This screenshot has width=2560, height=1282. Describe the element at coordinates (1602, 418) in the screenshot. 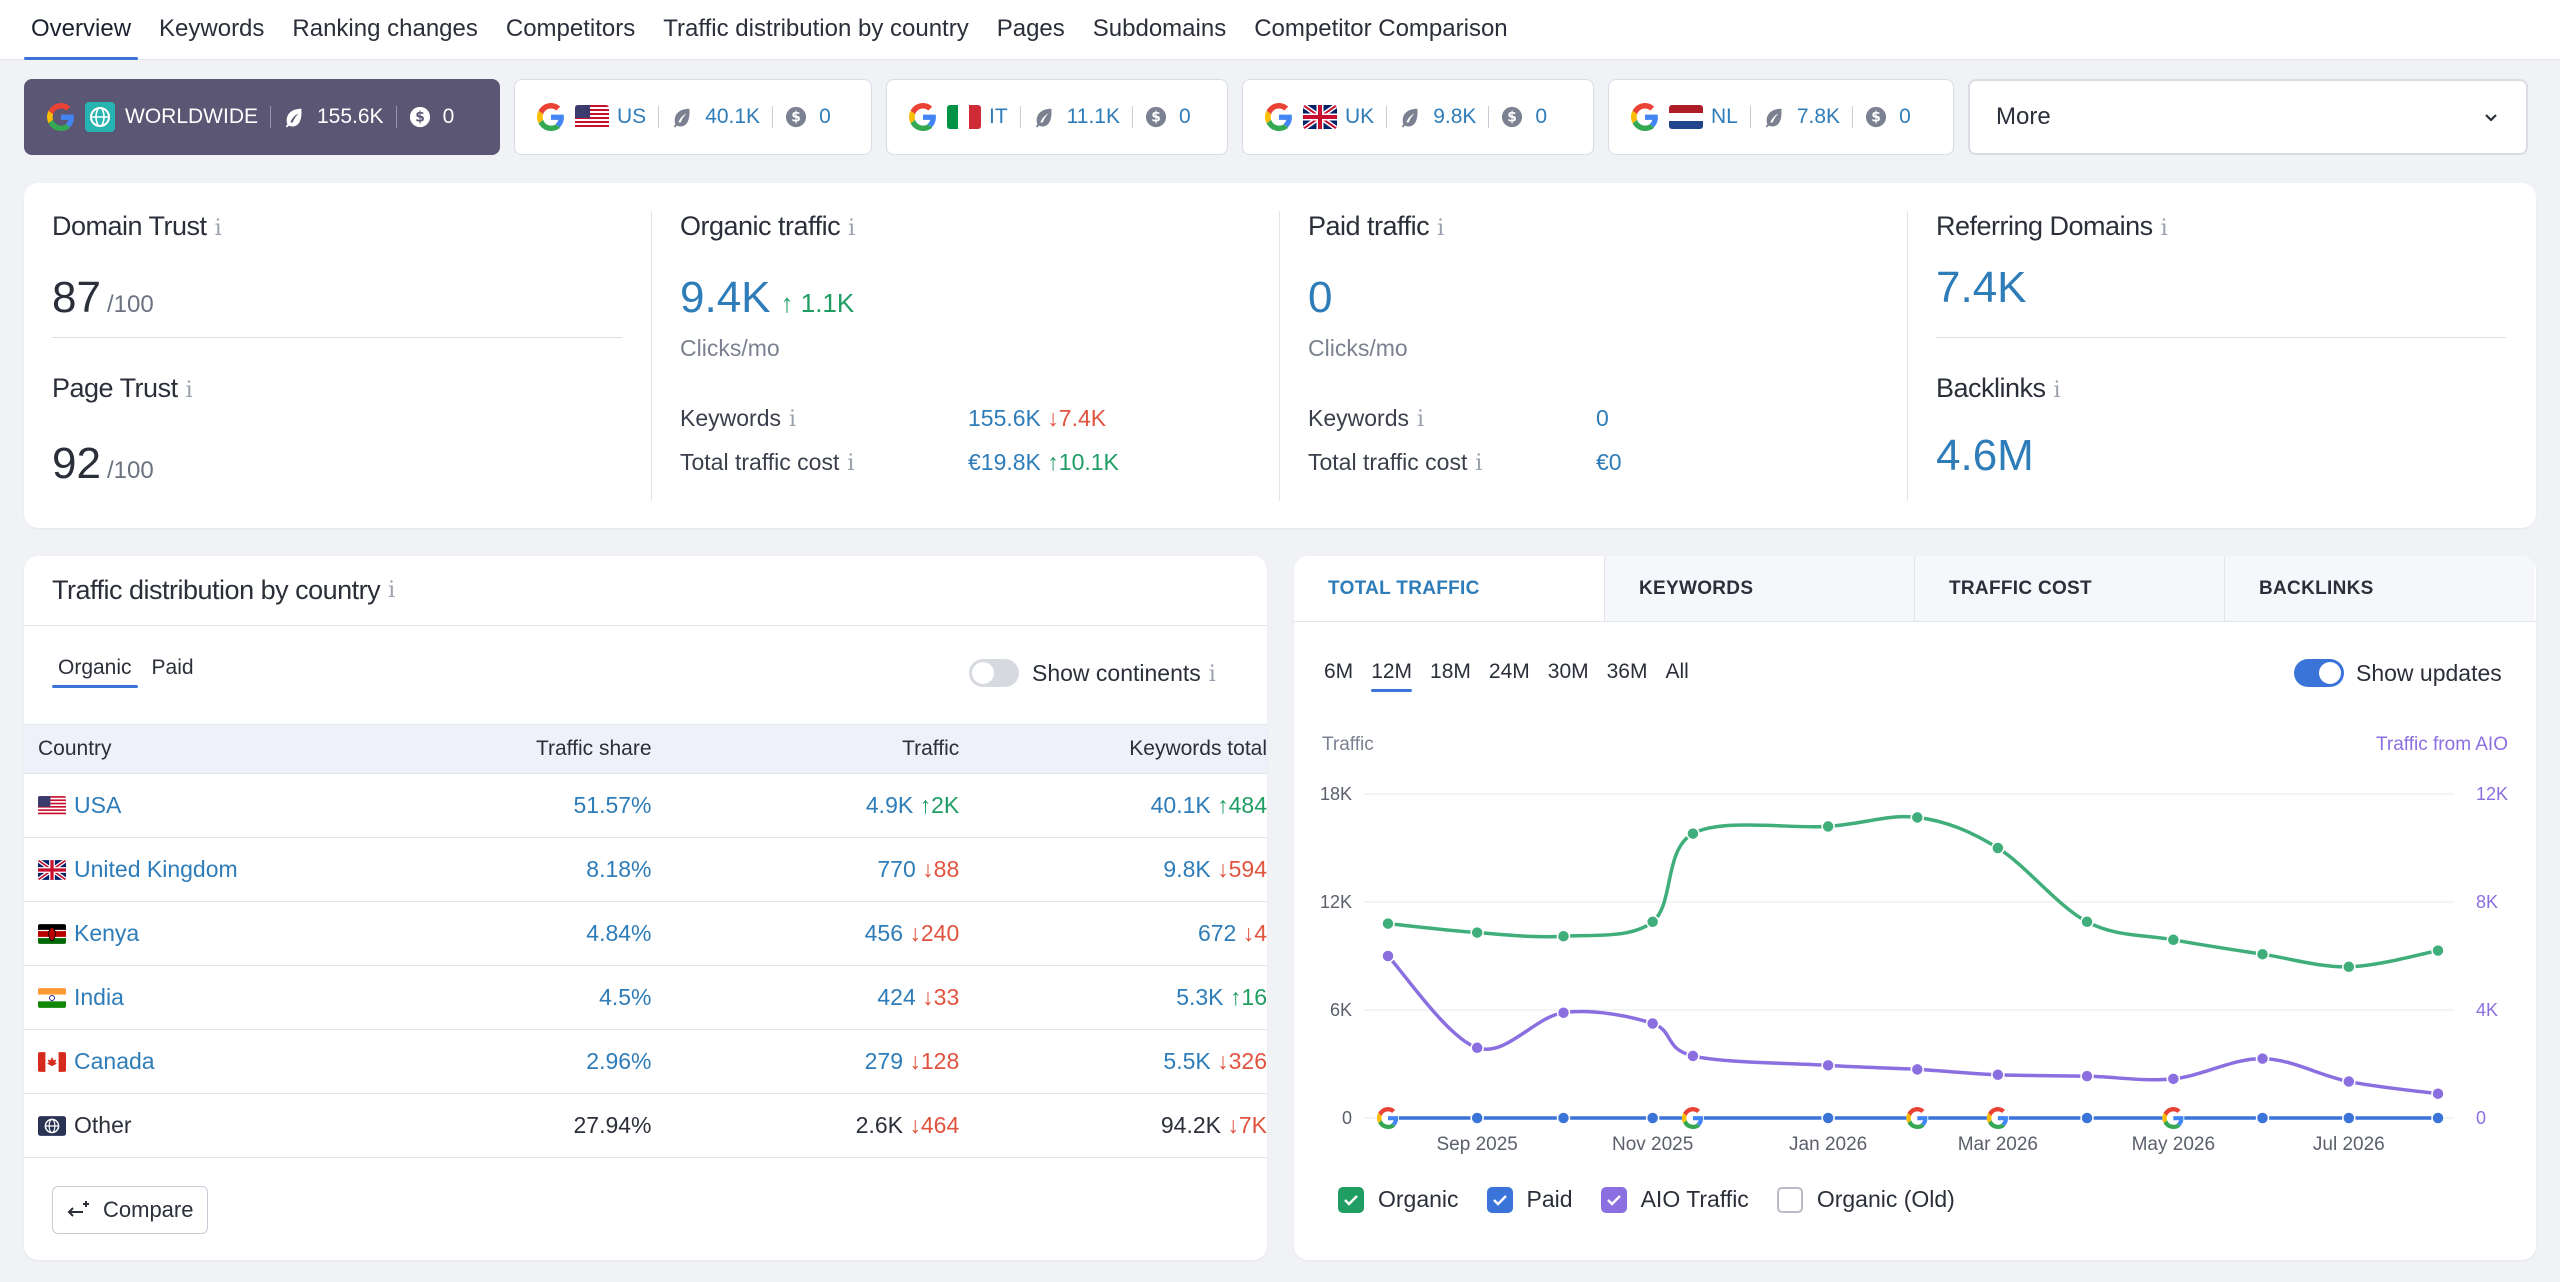

I see `paid-keywords-value: 0` at that location.